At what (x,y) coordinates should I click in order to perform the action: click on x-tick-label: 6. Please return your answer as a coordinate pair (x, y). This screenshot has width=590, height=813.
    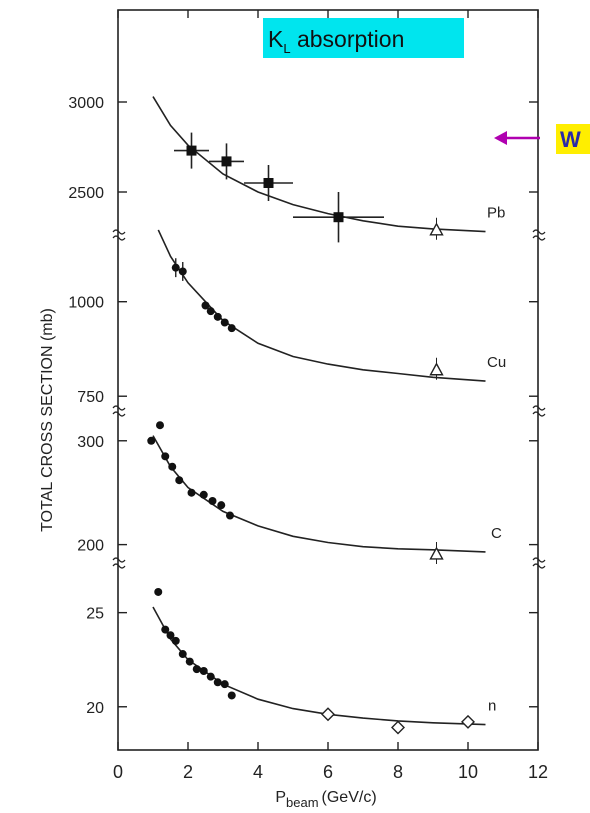
    Looking at the image, I should click on (328, 772).